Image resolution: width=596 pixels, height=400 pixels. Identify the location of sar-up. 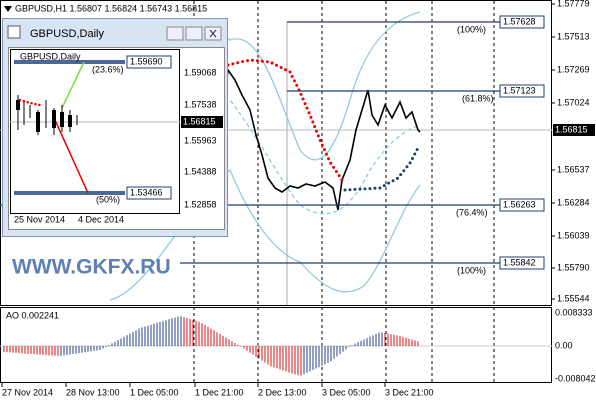
(381, 169).